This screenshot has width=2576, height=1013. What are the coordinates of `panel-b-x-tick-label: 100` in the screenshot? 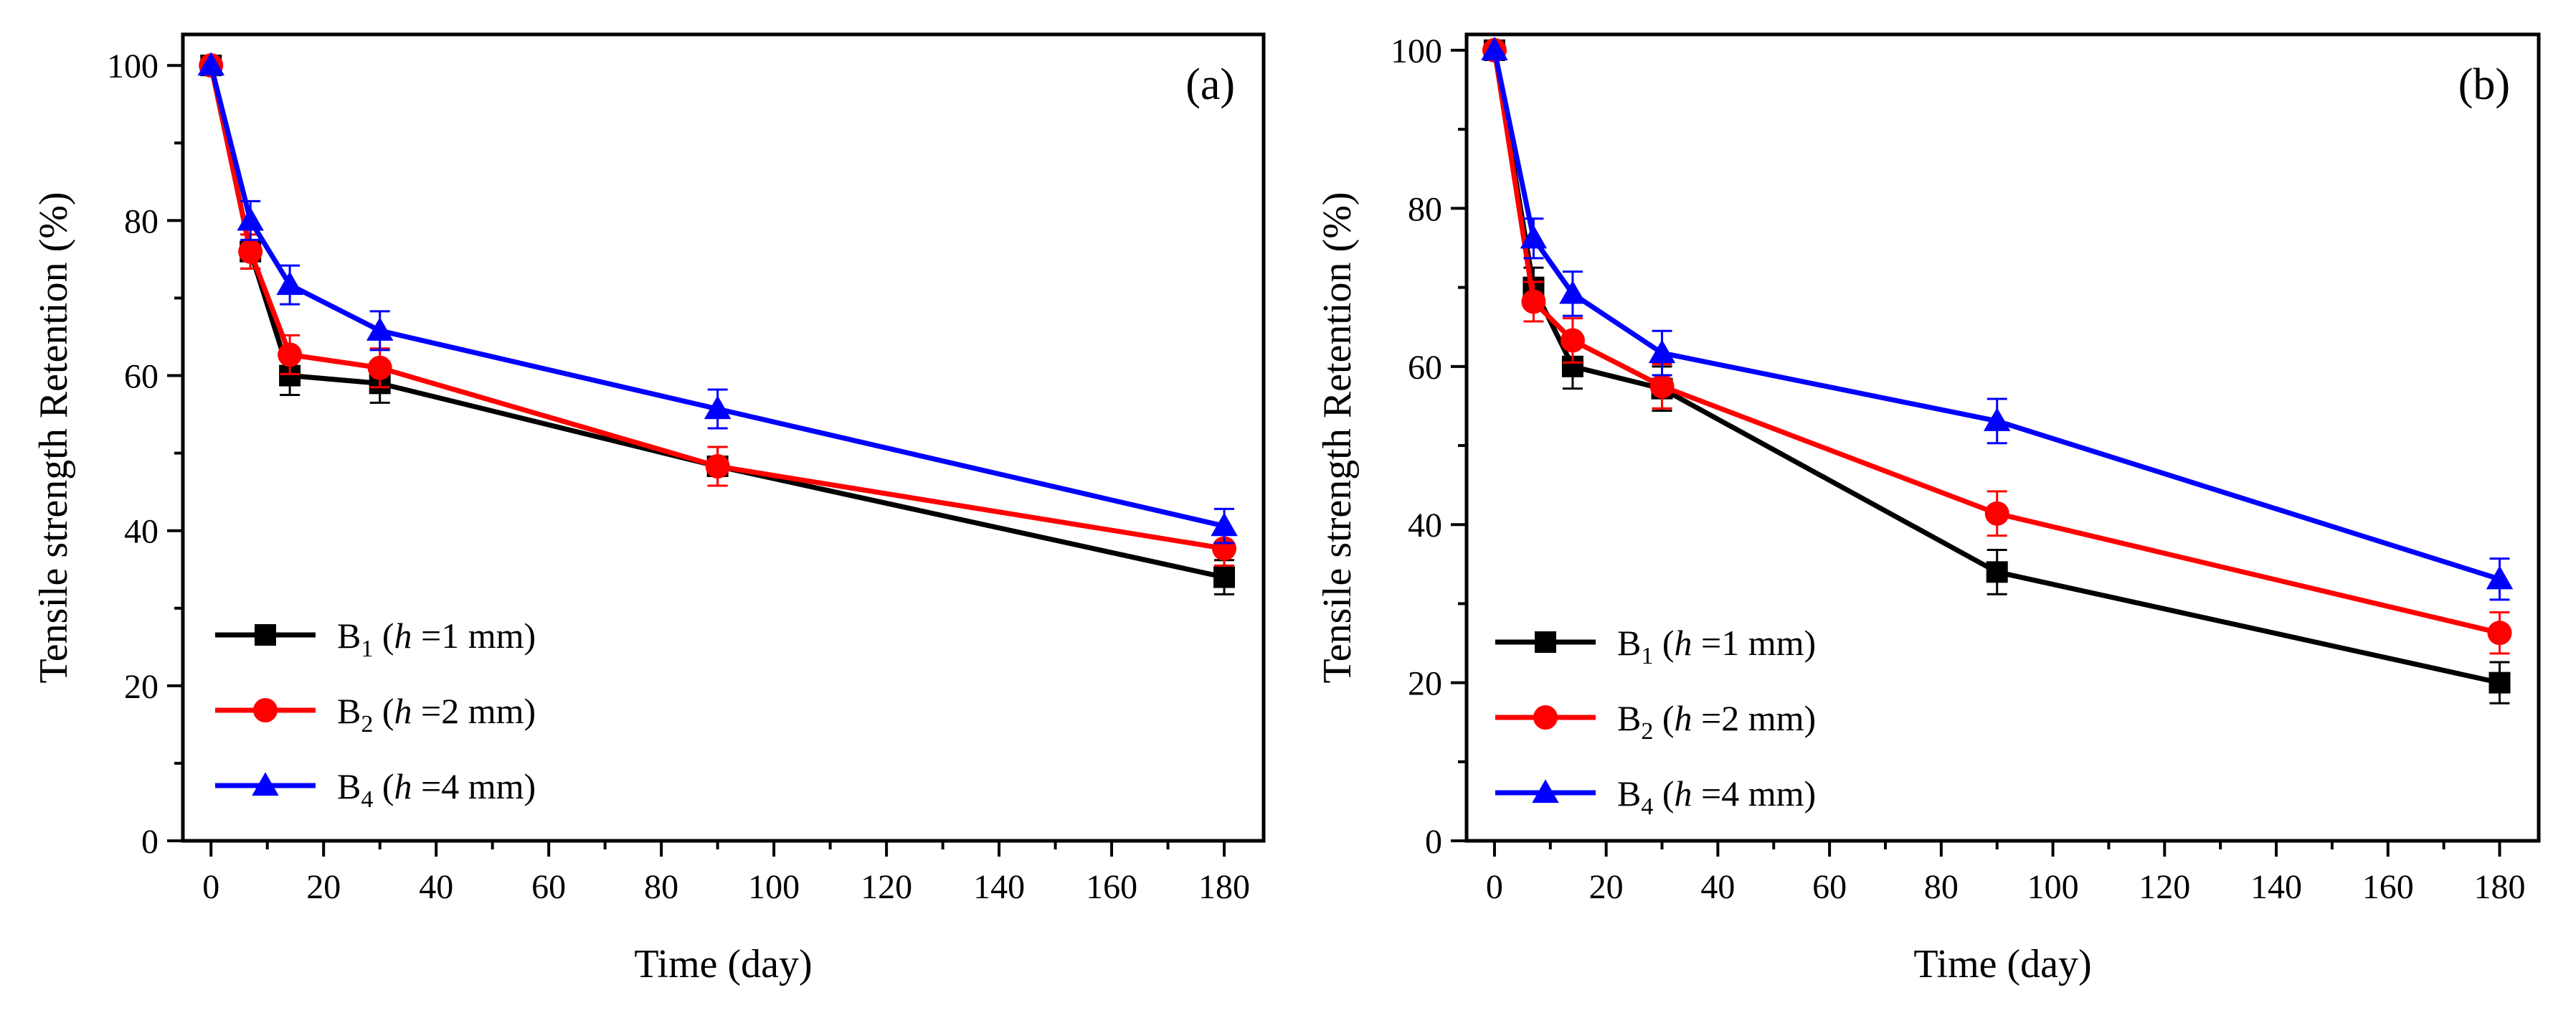 It's located at (2053, 887).